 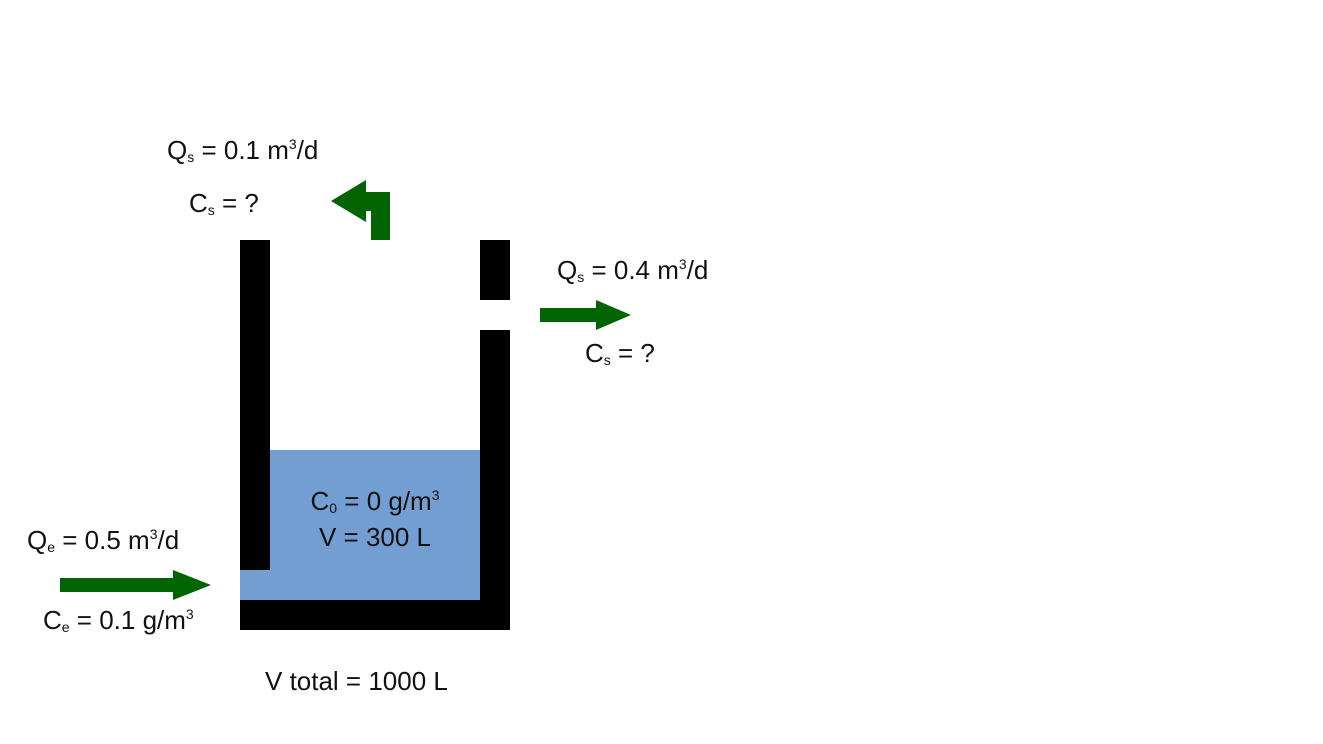 I want to click on top-outlet-flow-label: Qs = 0.1 m3/d, so click(x=242, y=150).